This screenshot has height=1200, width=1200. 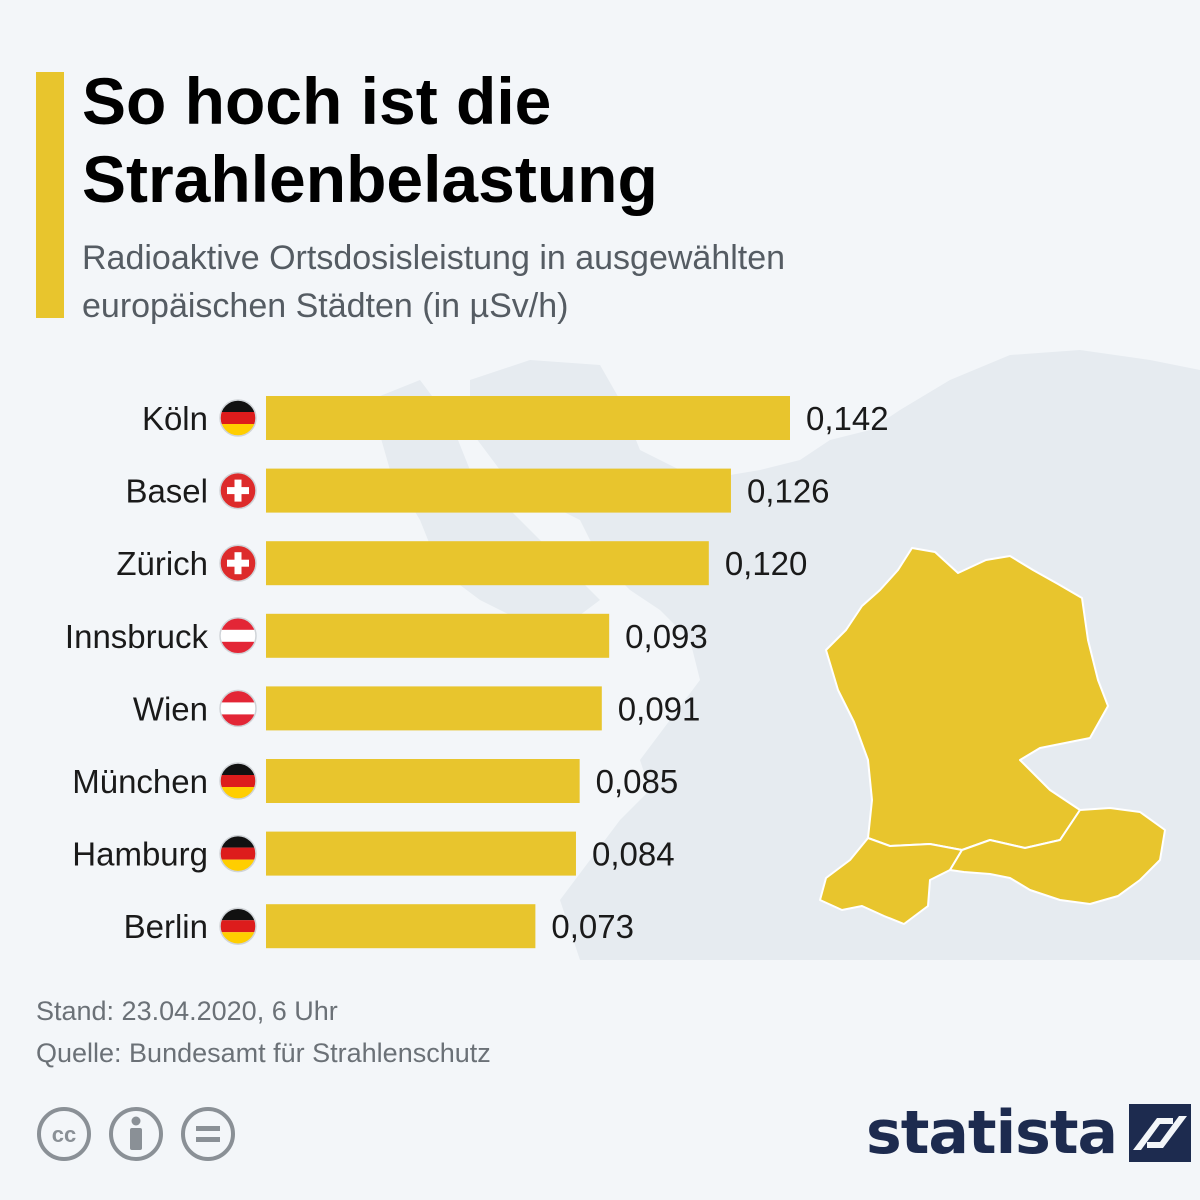 I want to click on value-label: 0,142, so click(x=847, y=418).